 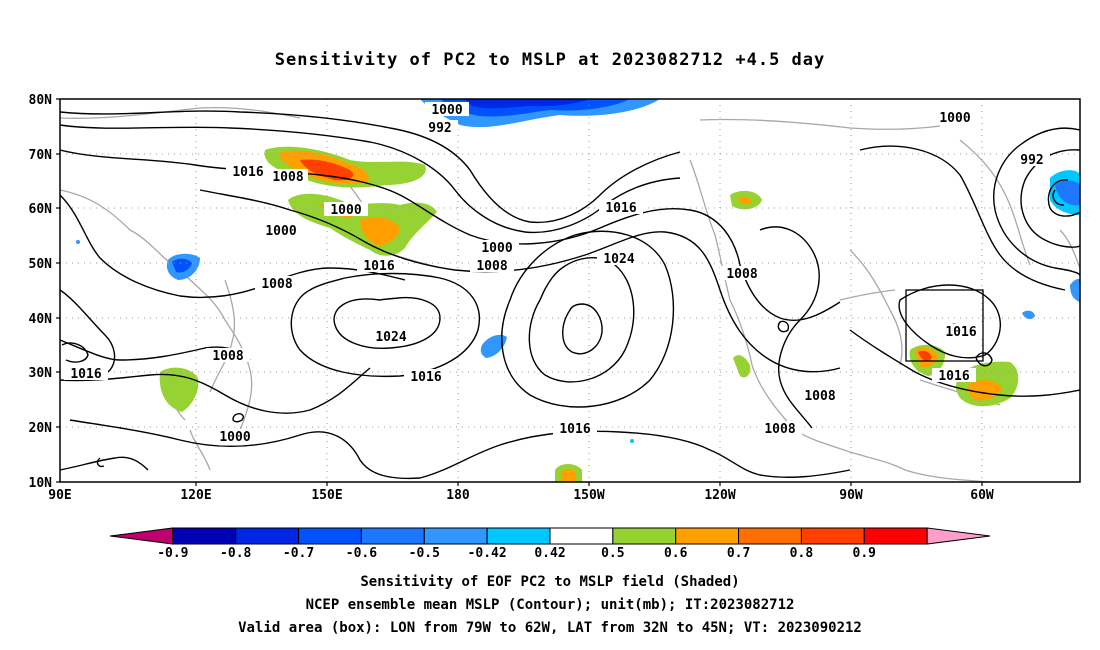 What do you see at coordinates (41, 155) in the screenshot?
I see `lat-label: 70N` at bounding box center [41, 155].